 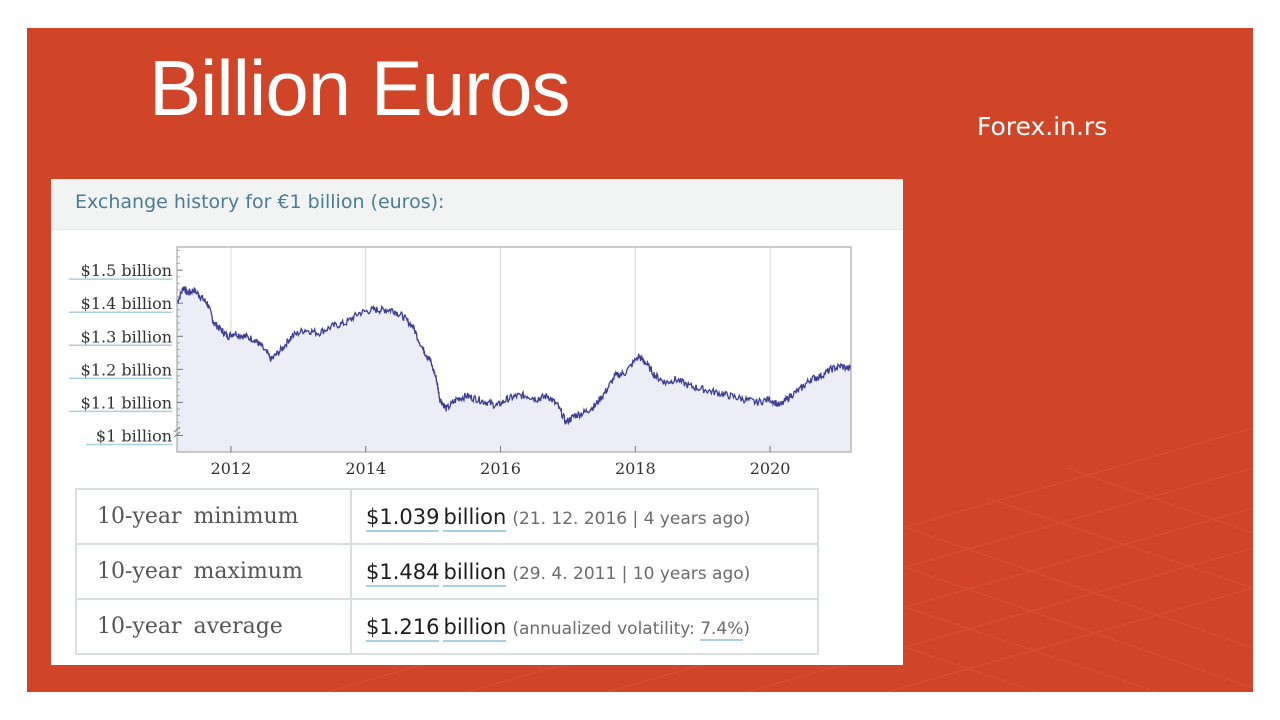 I want to click on stats-amount-link: $1.484, so click(x=403, y=573).